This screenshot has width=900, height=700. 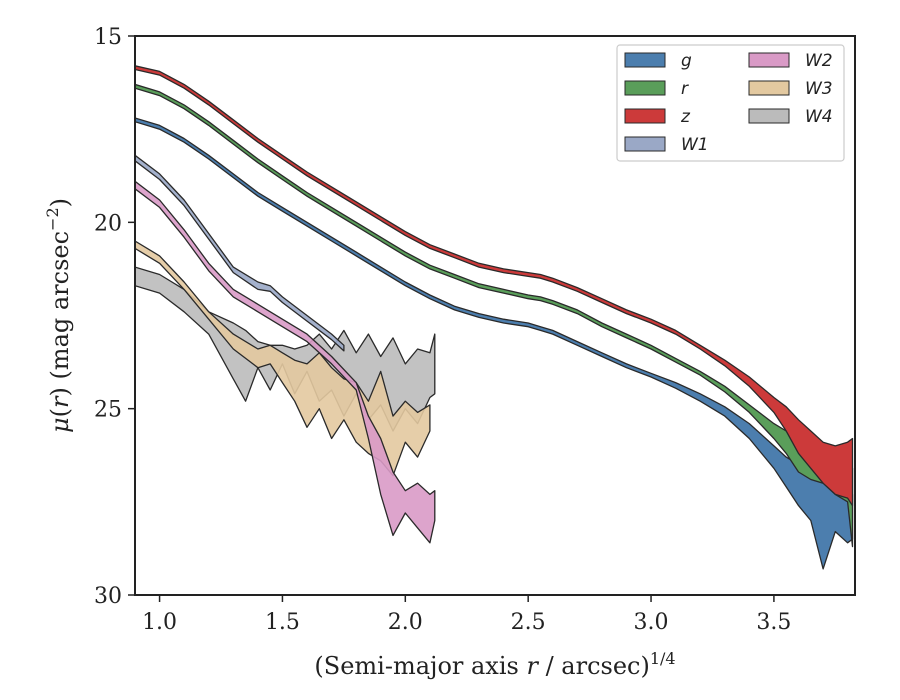 I want to click on x-tick-label: 3.5, so click(x=773, y=622).